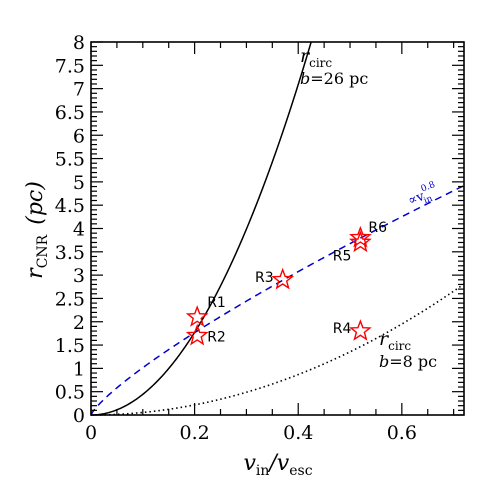 This screenshot has height=491, width=491. What do you see at coordinates (216, 338) in the screenshot?
I see `point-label-r2: R2` at bounding box center [216, 338].